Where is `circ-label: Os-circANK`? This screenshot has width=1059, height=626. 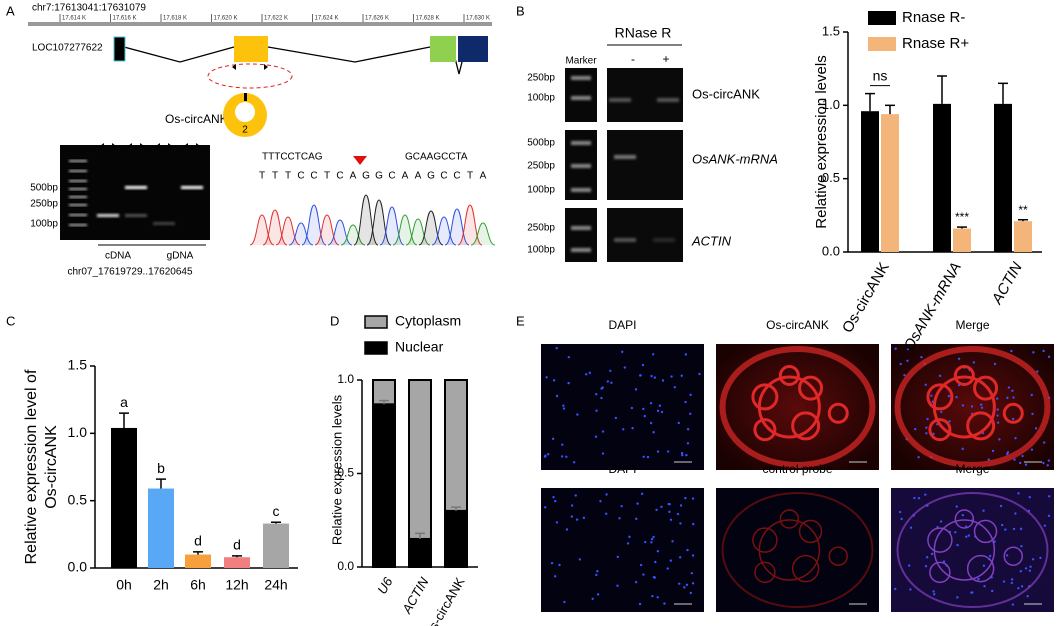 circ-label: Os-circANK is located at coordinates (196, 119).